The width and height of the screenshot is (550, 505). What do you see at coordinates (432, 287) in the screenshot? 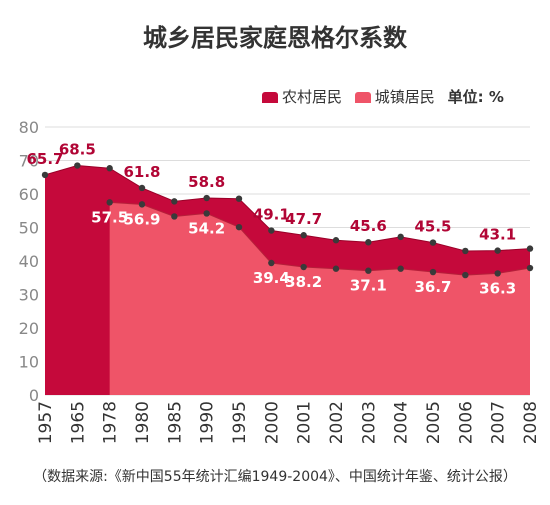
I see `data-label-urban: 36.7` at bounding box center [432, 287].